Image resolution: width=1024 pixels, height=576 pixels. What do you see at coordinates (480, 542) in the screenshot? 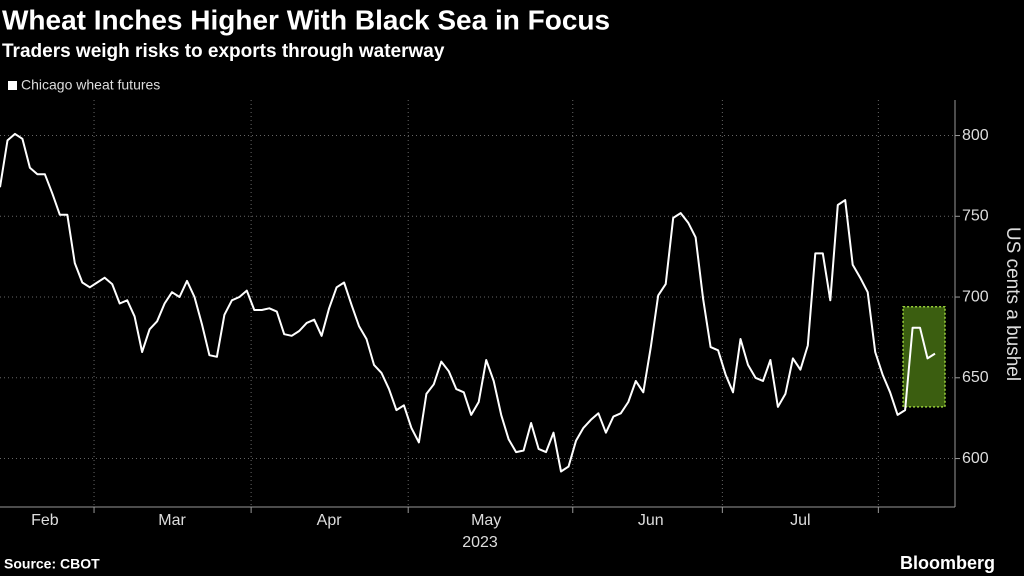
I see `x-axis-label: 2023` at bounding box center [480, 542].